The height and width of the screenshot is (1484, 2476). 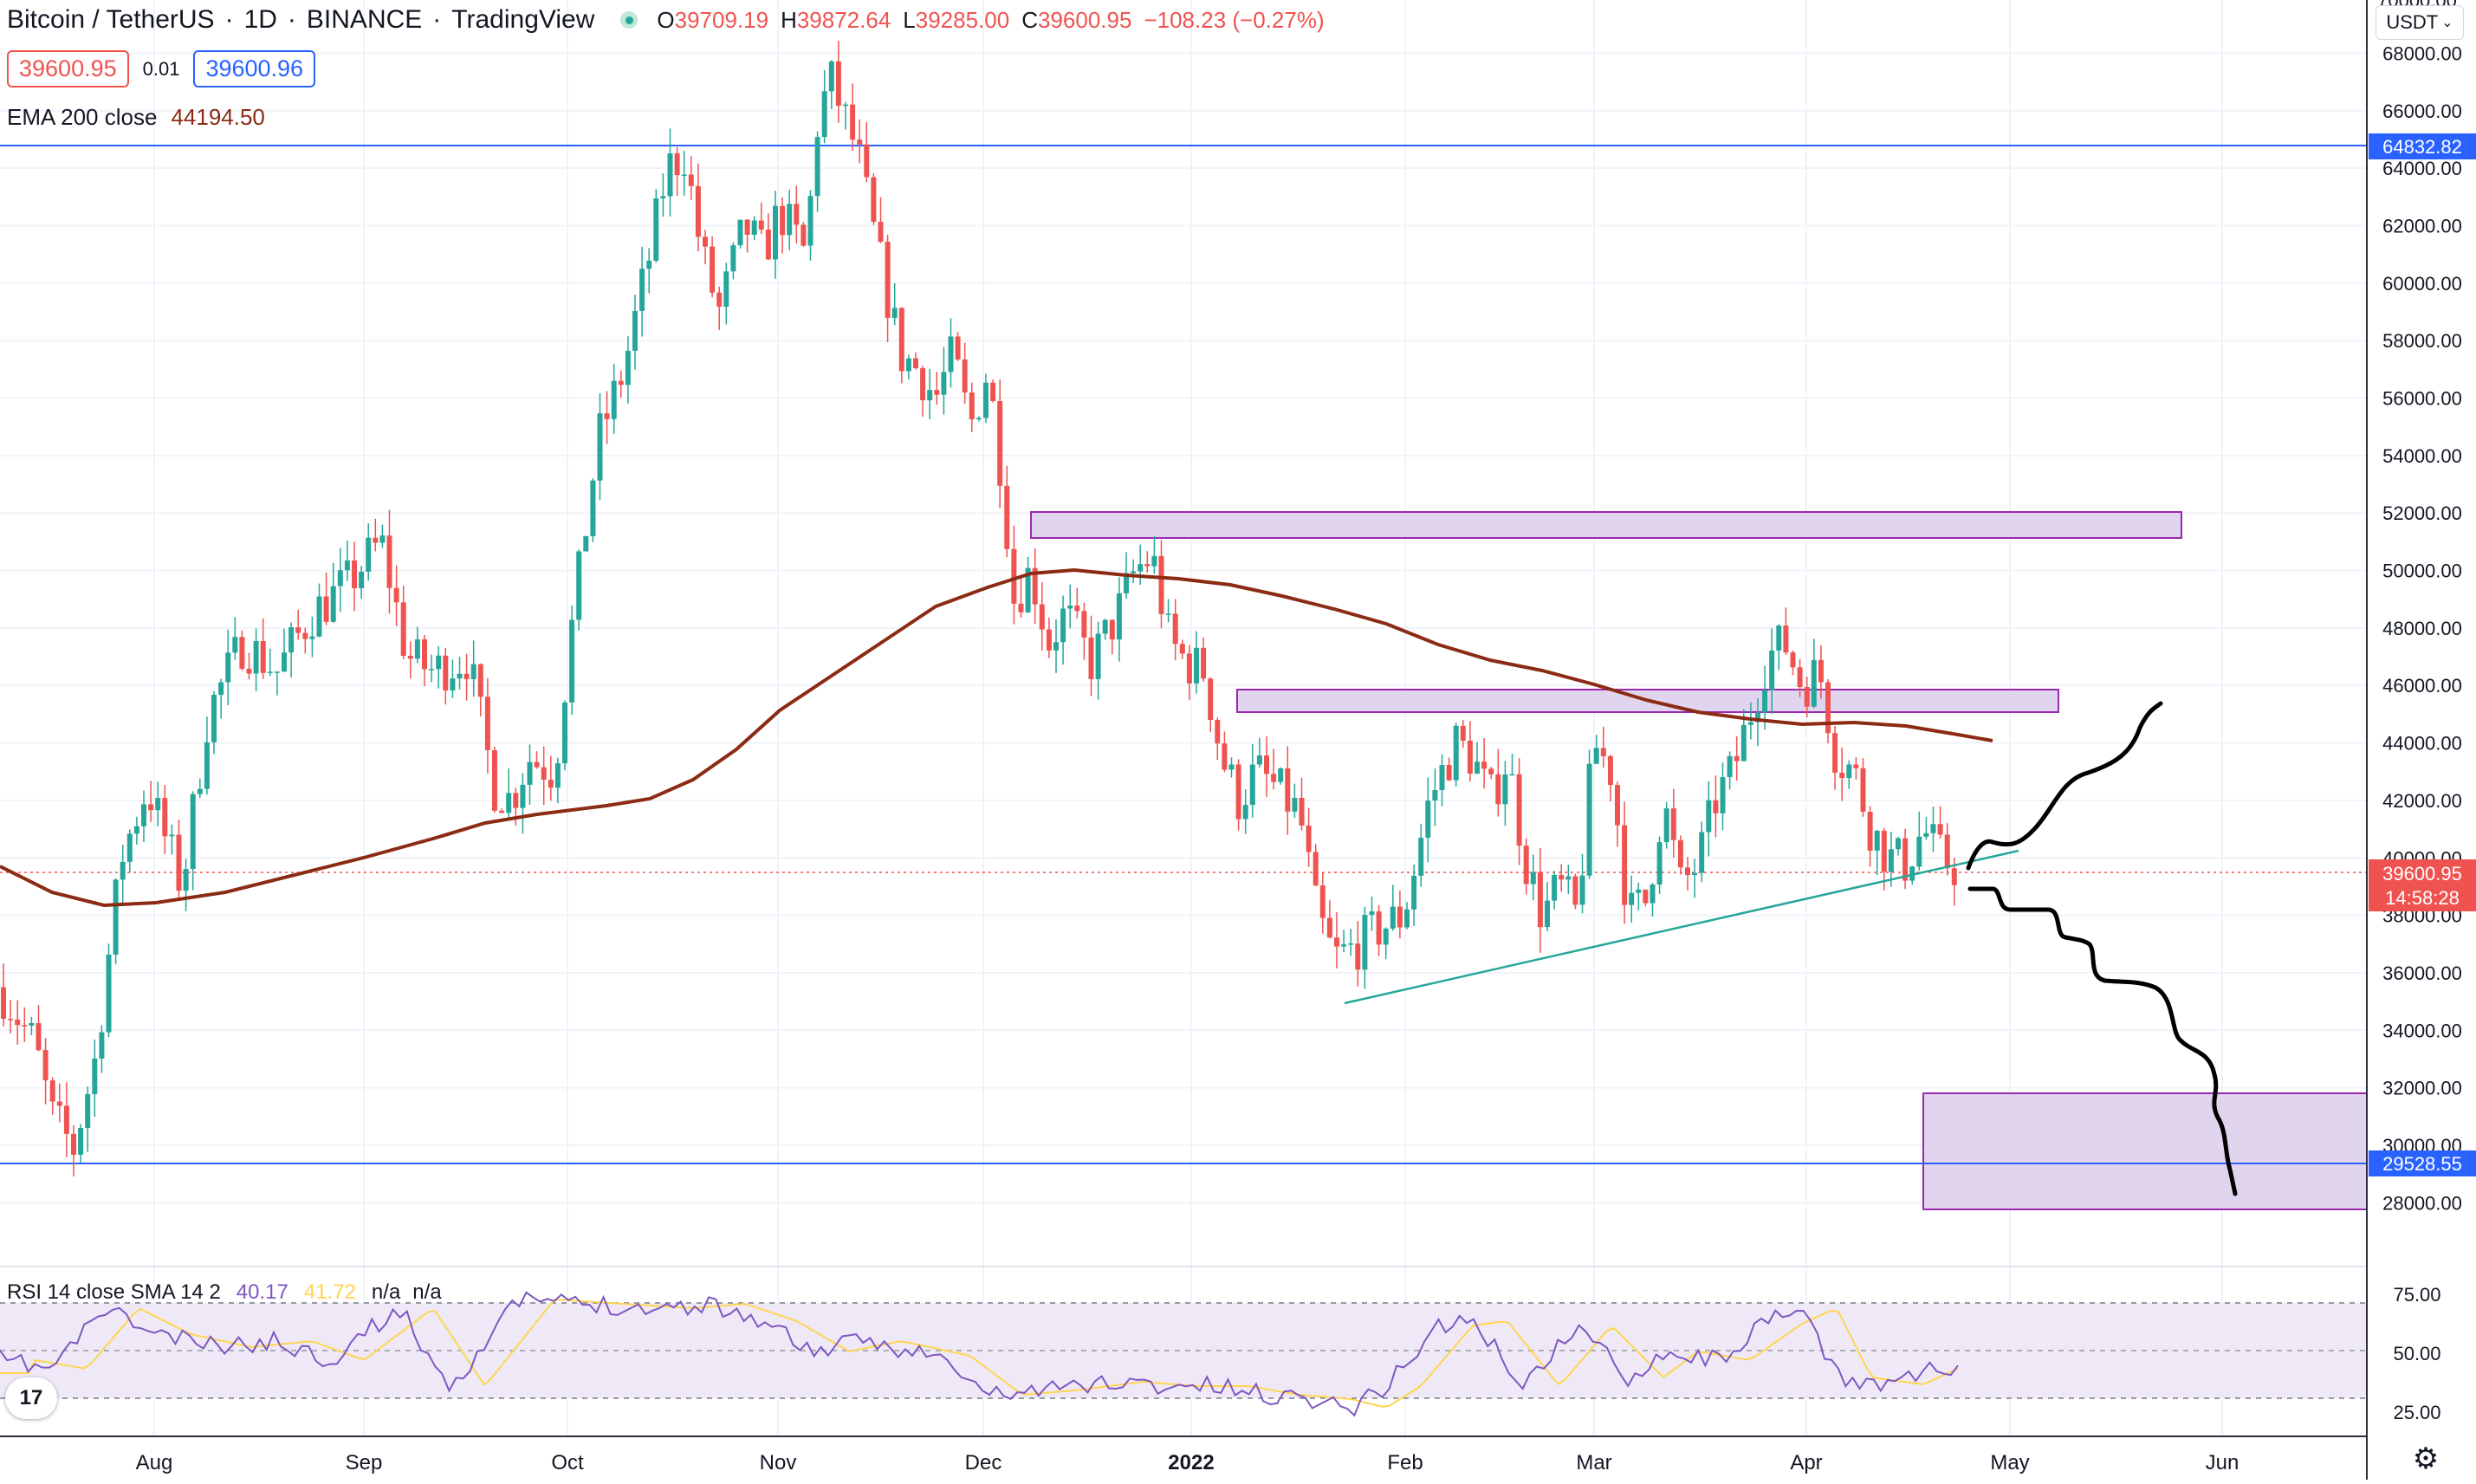 I want to click on interval-label: 1D, so click(x=260, y=19).